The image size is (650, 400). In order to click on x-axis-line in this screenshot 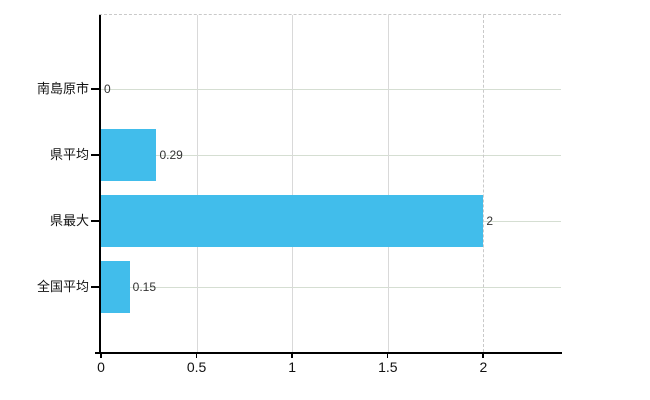, I will do `click(328, 353)`.